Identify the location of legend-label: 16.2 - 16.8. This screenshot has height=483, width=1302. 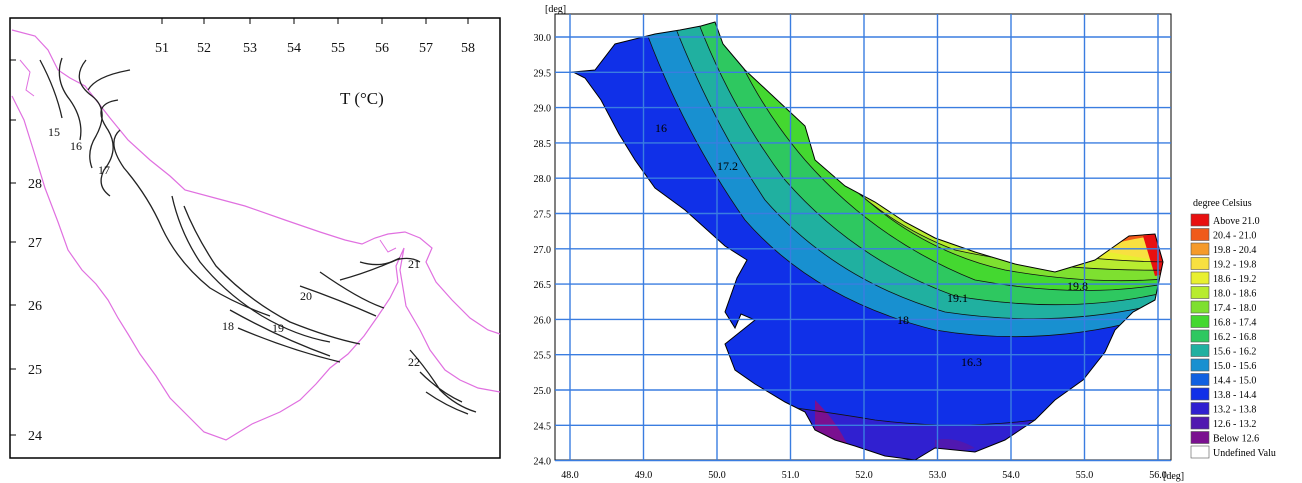
(1234, 337).